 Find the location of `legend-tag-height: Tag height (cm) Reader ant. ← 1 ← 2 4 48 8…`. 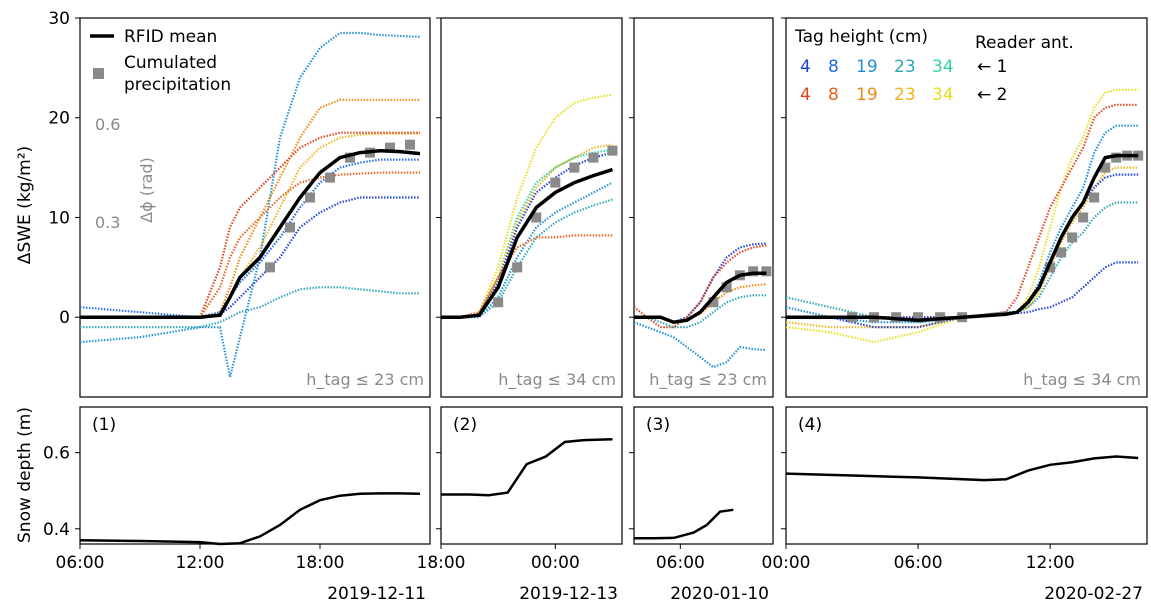

legend-tag-height: Tag height (cm) Reader ant. ← 1 ← 2 4 48 8… is located at coordinates (934, 66).